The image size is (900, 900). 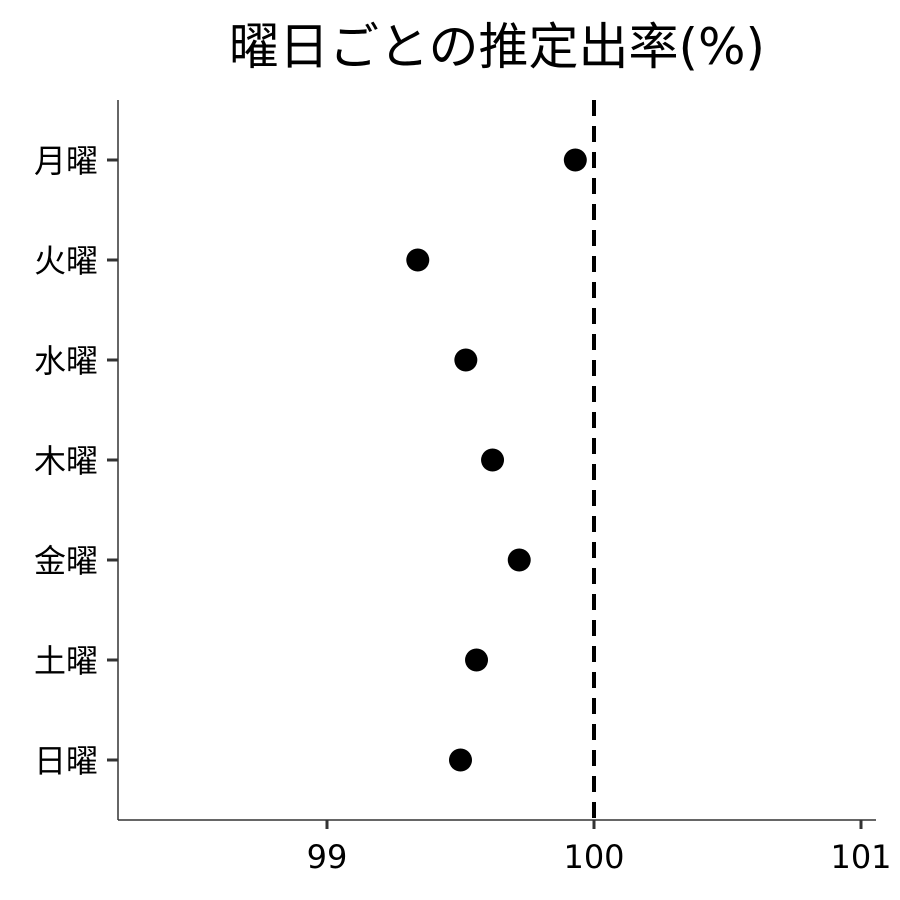 I want to click on y-tick-label: 木曜, so click(x=66, y=461).